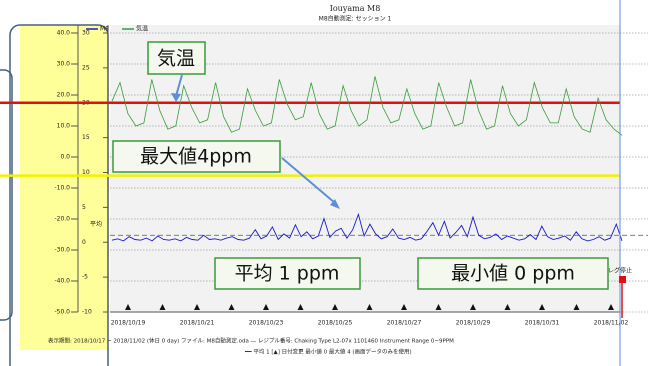 The height and width of the screenshot is (366, 648). What do you see at coordinates (62, 250) in the screenshot?
I see `y-tick-label: -30.0` at bounding box center [62, 250].